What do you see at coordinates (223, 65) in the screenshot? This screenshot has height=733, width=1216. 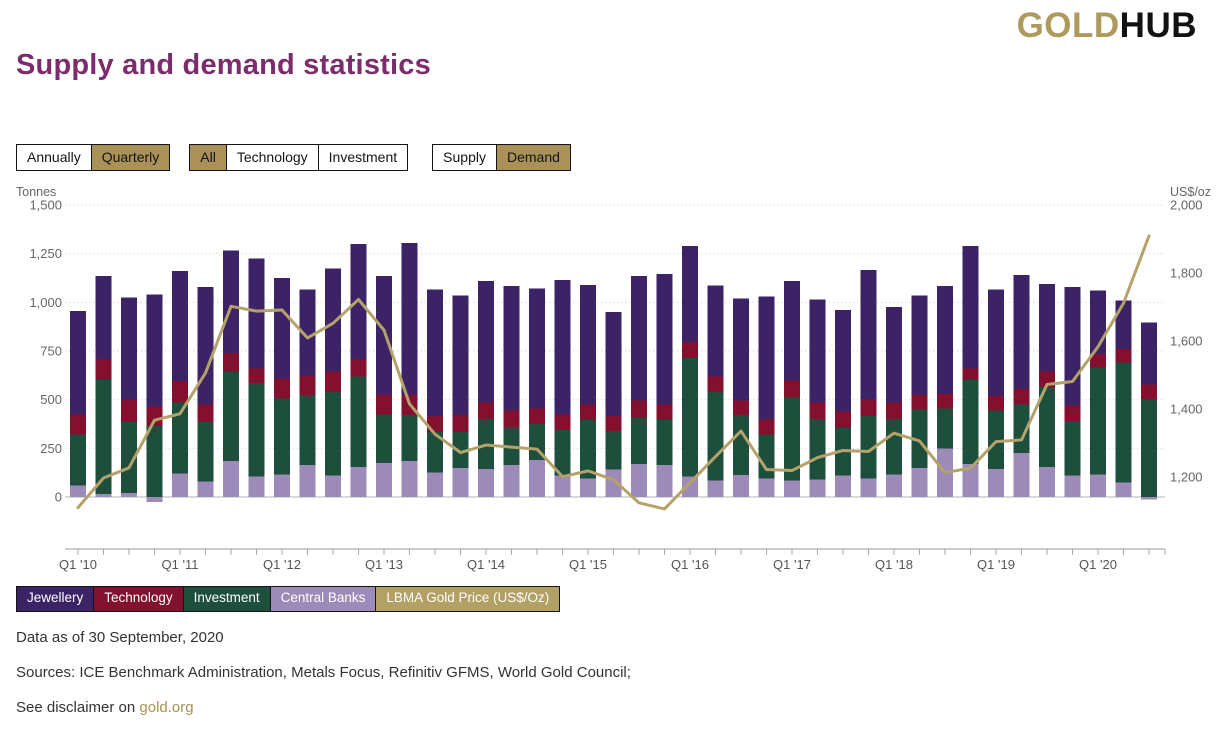 I see `page-title: Supply and demand statistics` at bounding box center [223, 65].